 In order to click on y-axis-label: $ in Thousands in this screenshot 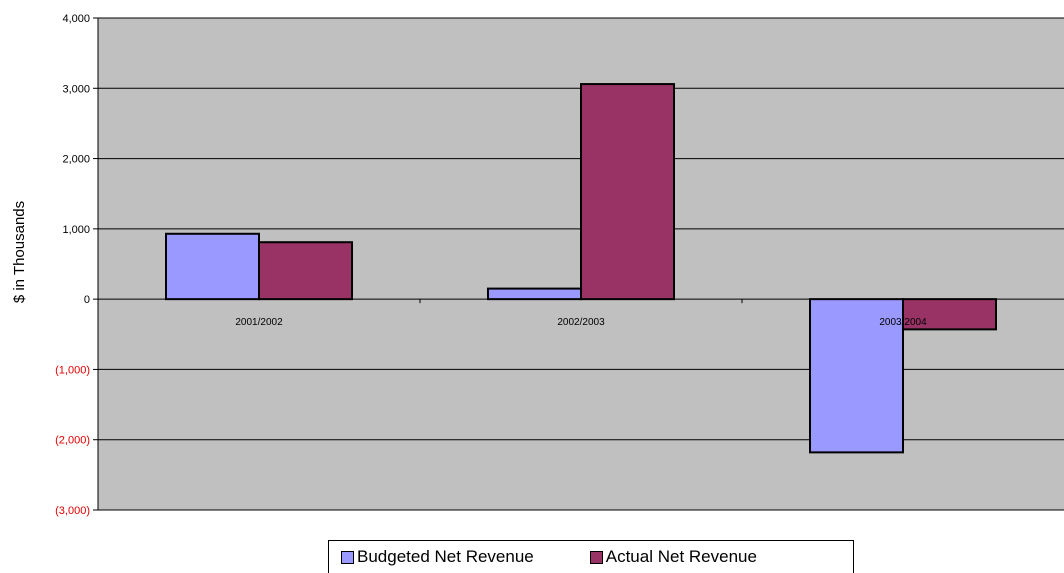, I will do `click(19, 252)`.